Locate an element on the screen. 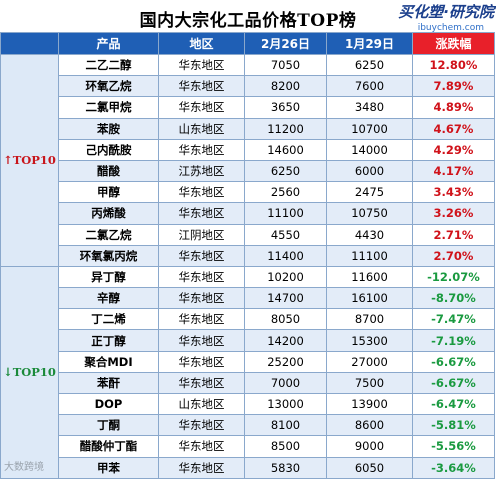 This screenshot has height=479, width=496. product-cell: 聚合MDI is located at coordinates (108, 361).